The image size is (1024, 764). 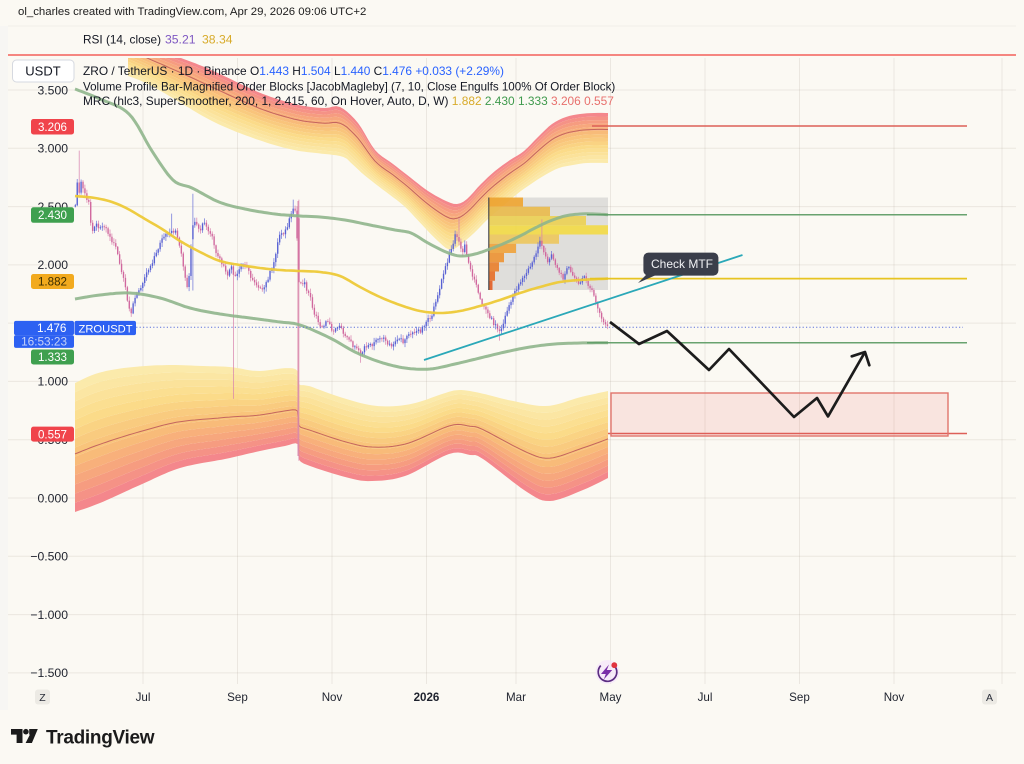 I want to click on svg-text: 1.882, so click(x=52, y=282).